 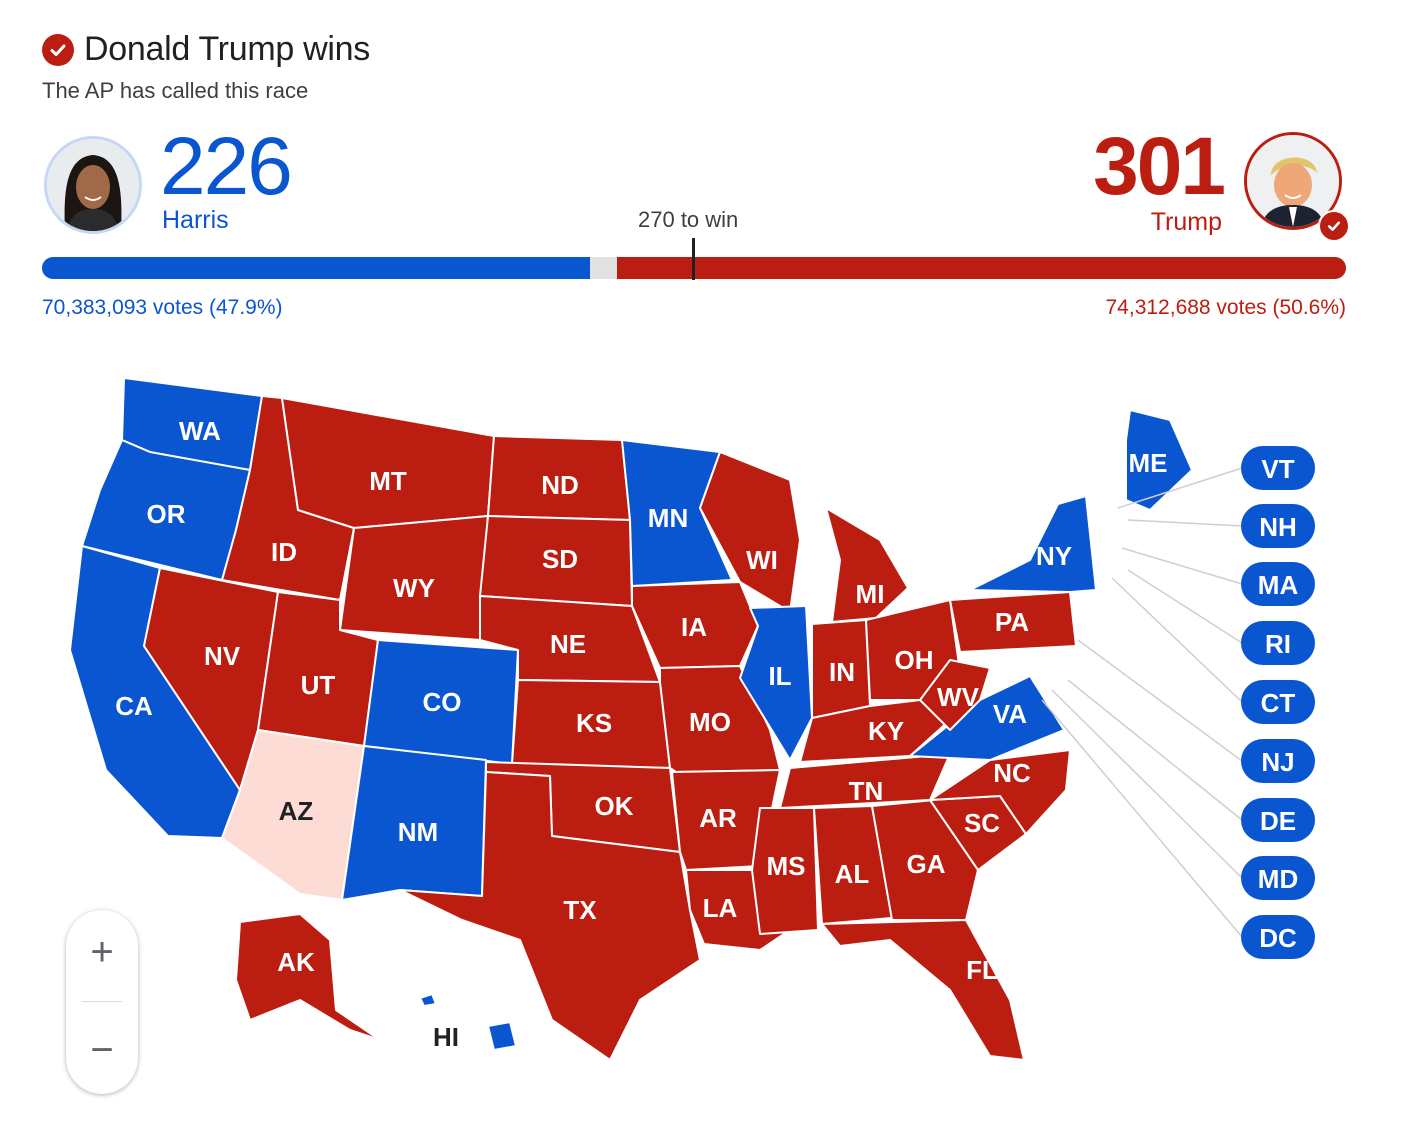 What do you see at coordinates (388, 463) in the screenshot?
I see `state-mt` at bounding box center [388, 463].